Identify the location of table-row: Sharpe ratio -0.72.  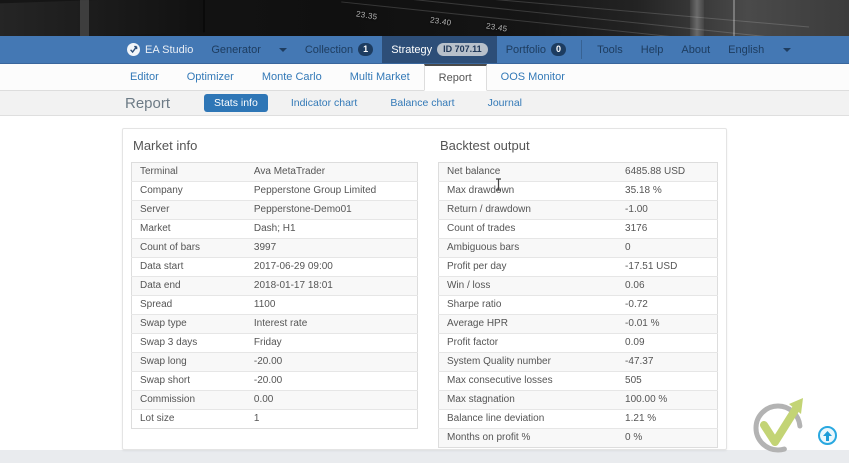
(578, 305).